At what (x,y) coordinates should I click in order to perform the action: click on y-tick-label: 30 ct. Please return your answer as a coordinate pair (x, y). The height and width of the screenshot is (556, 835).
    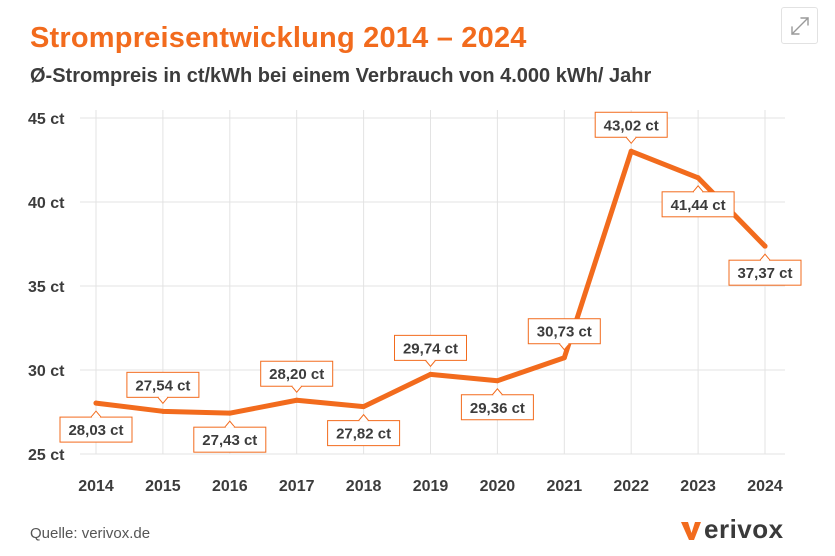
    Looking at the image, I should click on (46, 371).